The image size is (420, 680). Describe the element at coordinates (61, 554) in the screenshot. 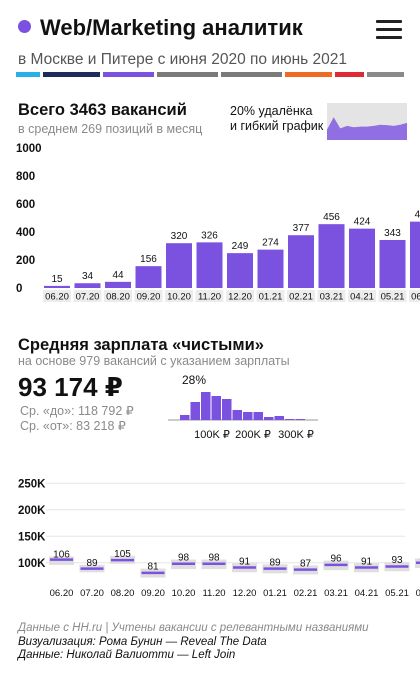

I see `salary-value-label: 106` at that location.